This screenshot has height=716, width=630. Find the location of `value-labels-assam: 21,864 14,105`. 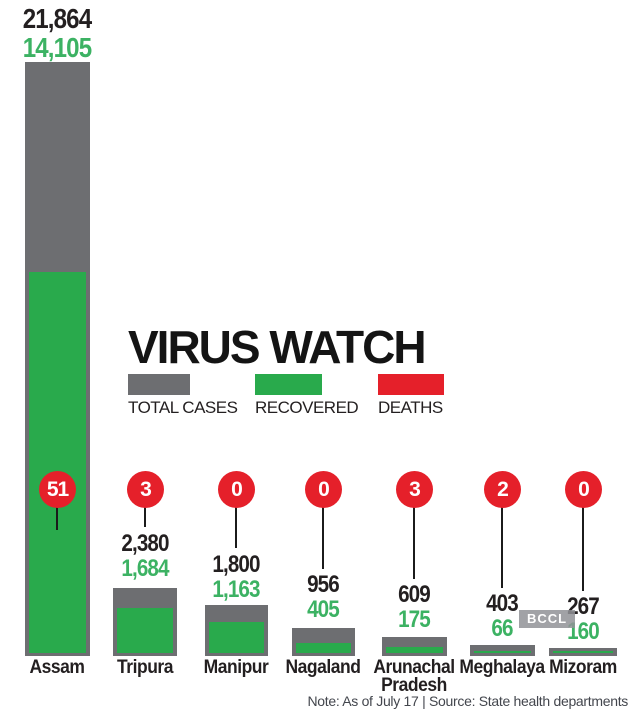

value-labels-assam: 21,864 14,105 is located at coordinates (58, 33).